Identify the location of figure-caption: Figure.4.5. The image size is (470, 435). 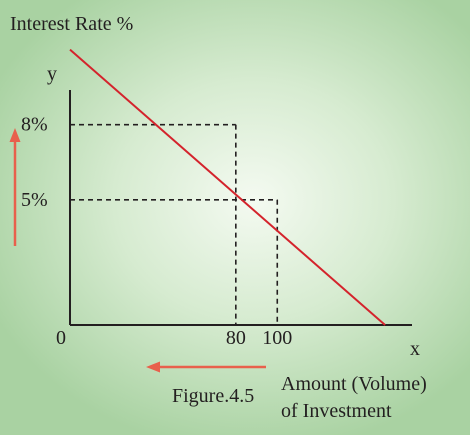
(213, 396).